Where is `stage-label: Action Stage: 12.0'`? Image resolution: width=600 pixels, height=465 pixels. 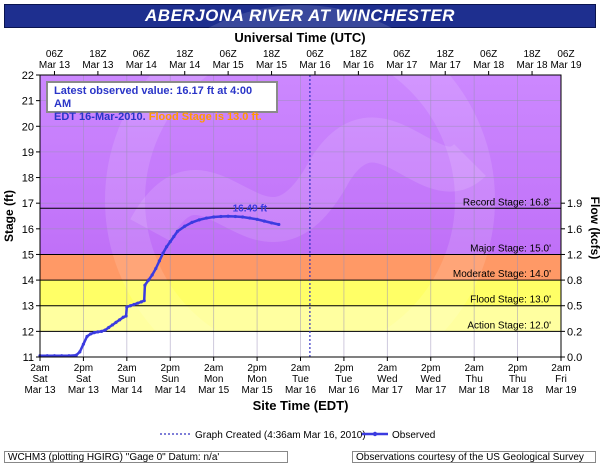
stage-label: Action Stage: 12.0' is located at coordinates (509, 325).